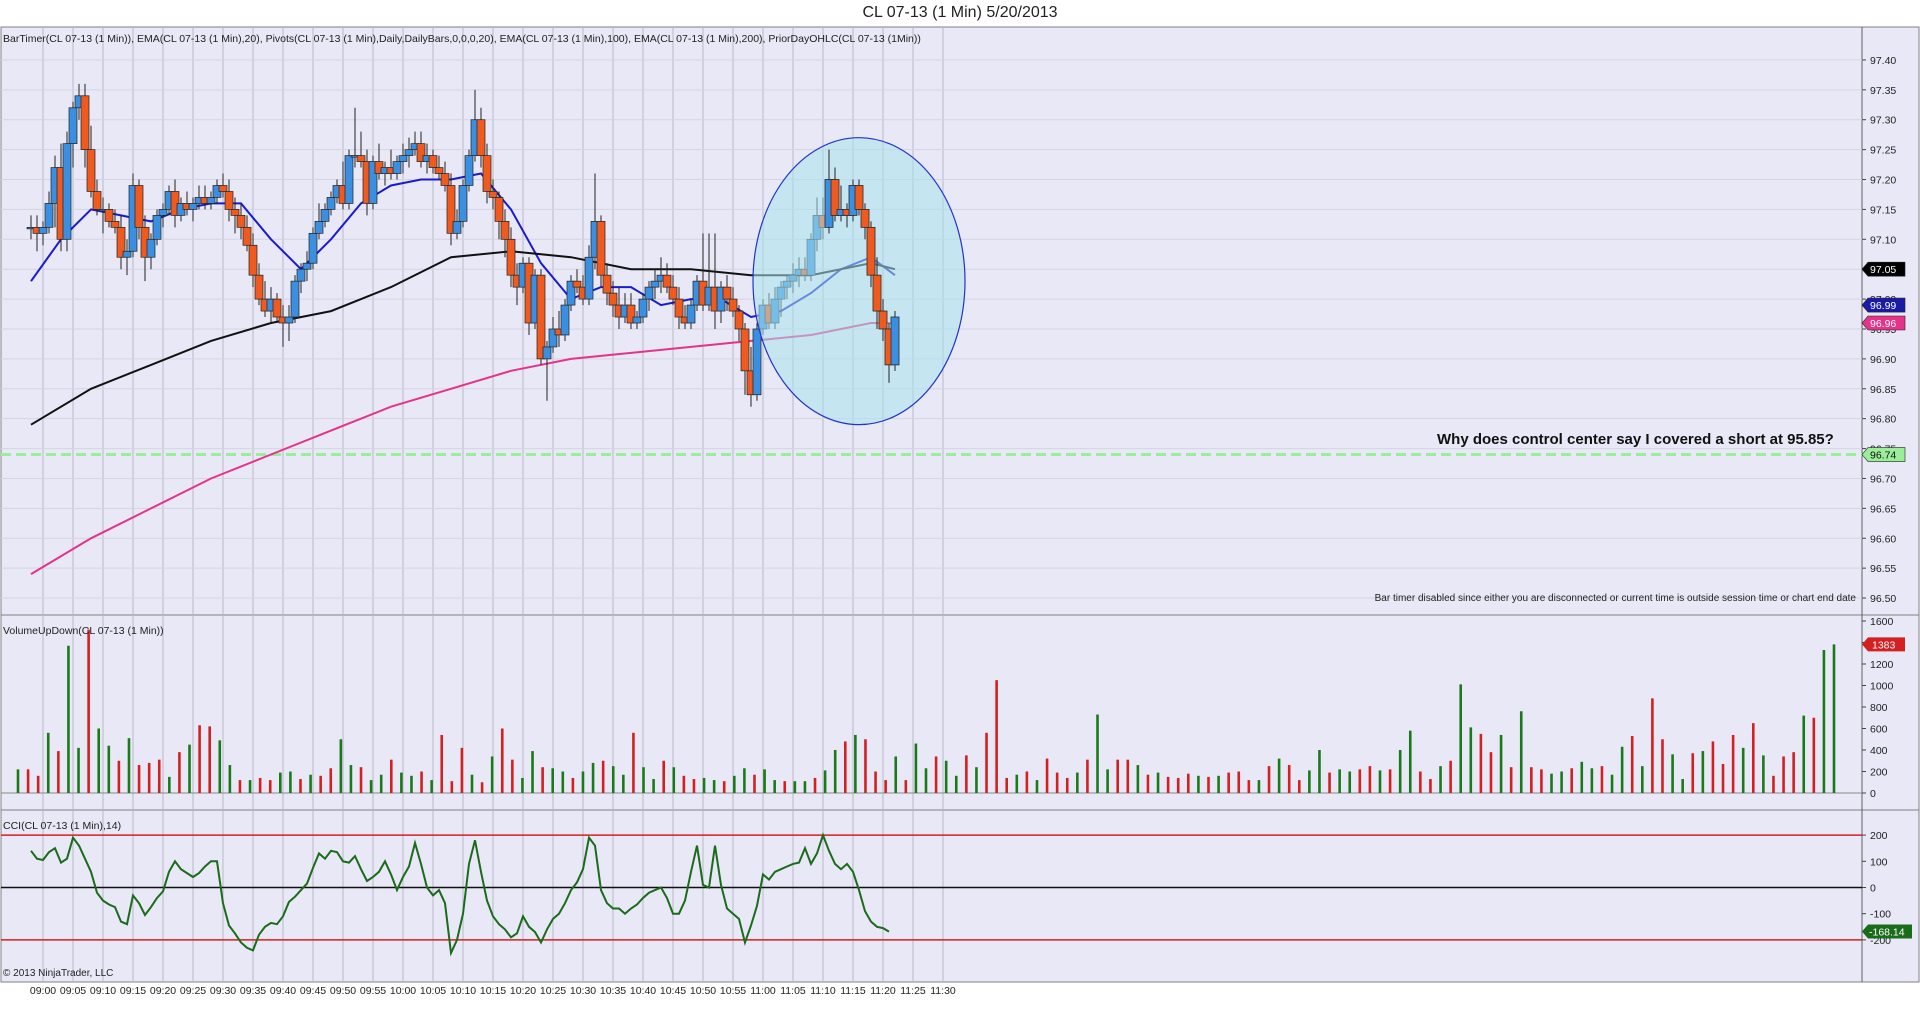 The height and width of the screenshot is (1025, 1920). What do you see at coordinates (1879, 751) in the screenshot?
I see `volume-tick-label: 400` at bounding box center [1879, 751].